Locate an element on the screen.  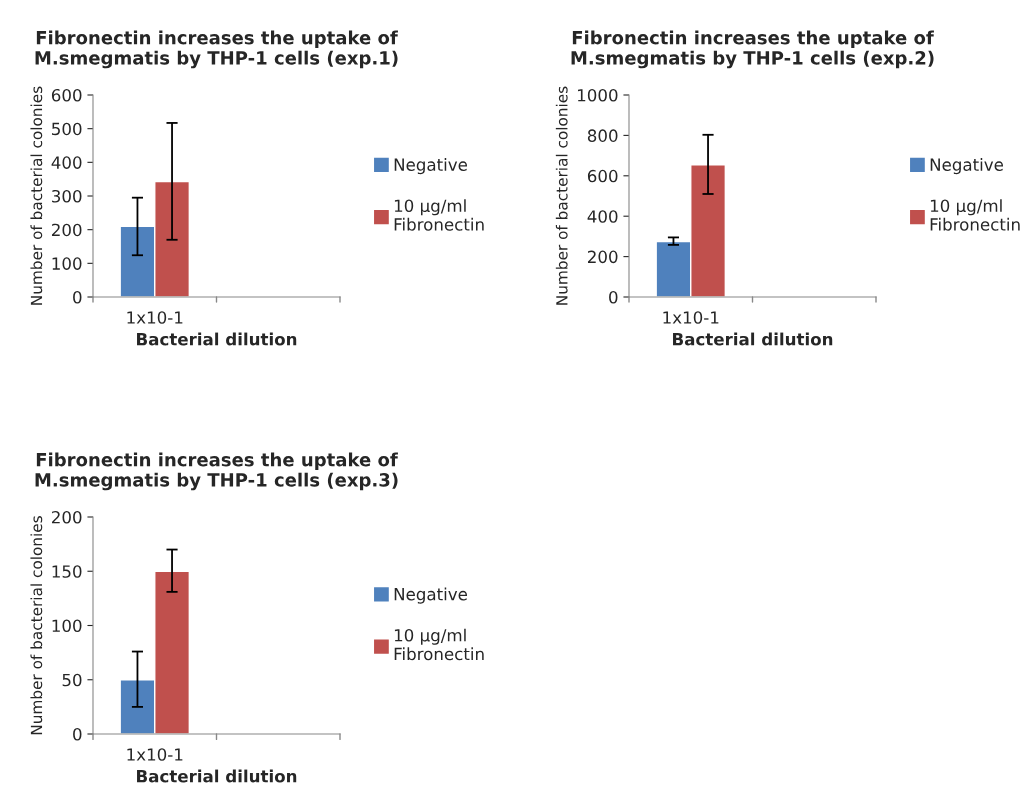
y-tick-label: 500 is located at coordinates (67, 129).